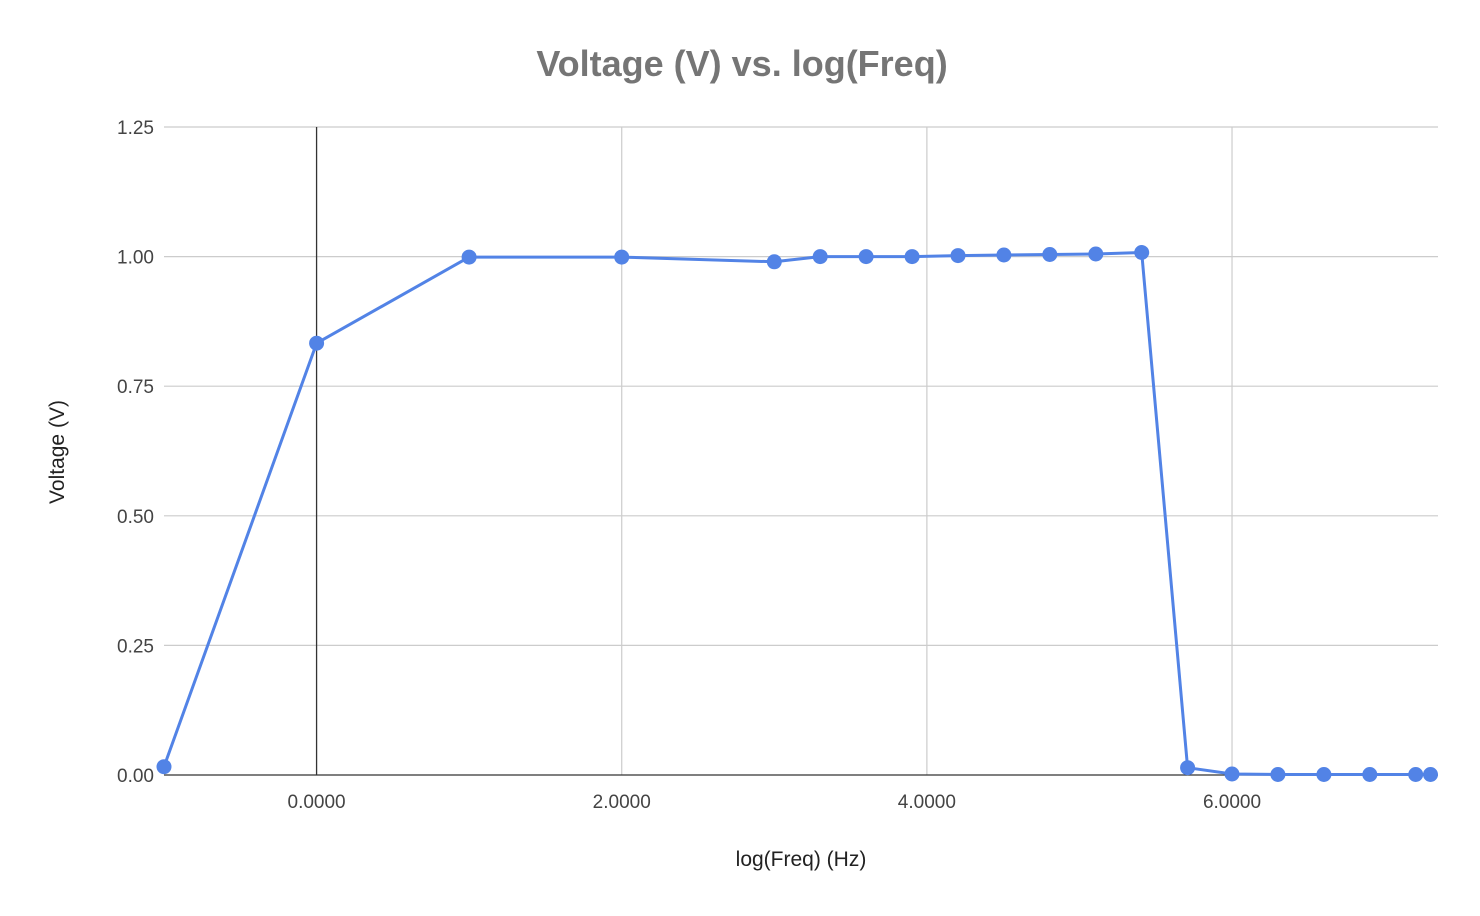 The width and height of the screenshot is (1480, 916). Describe the element at coordinates (135, 776) in the screenshot. I see `y-tick-label: 0.00` at that location.